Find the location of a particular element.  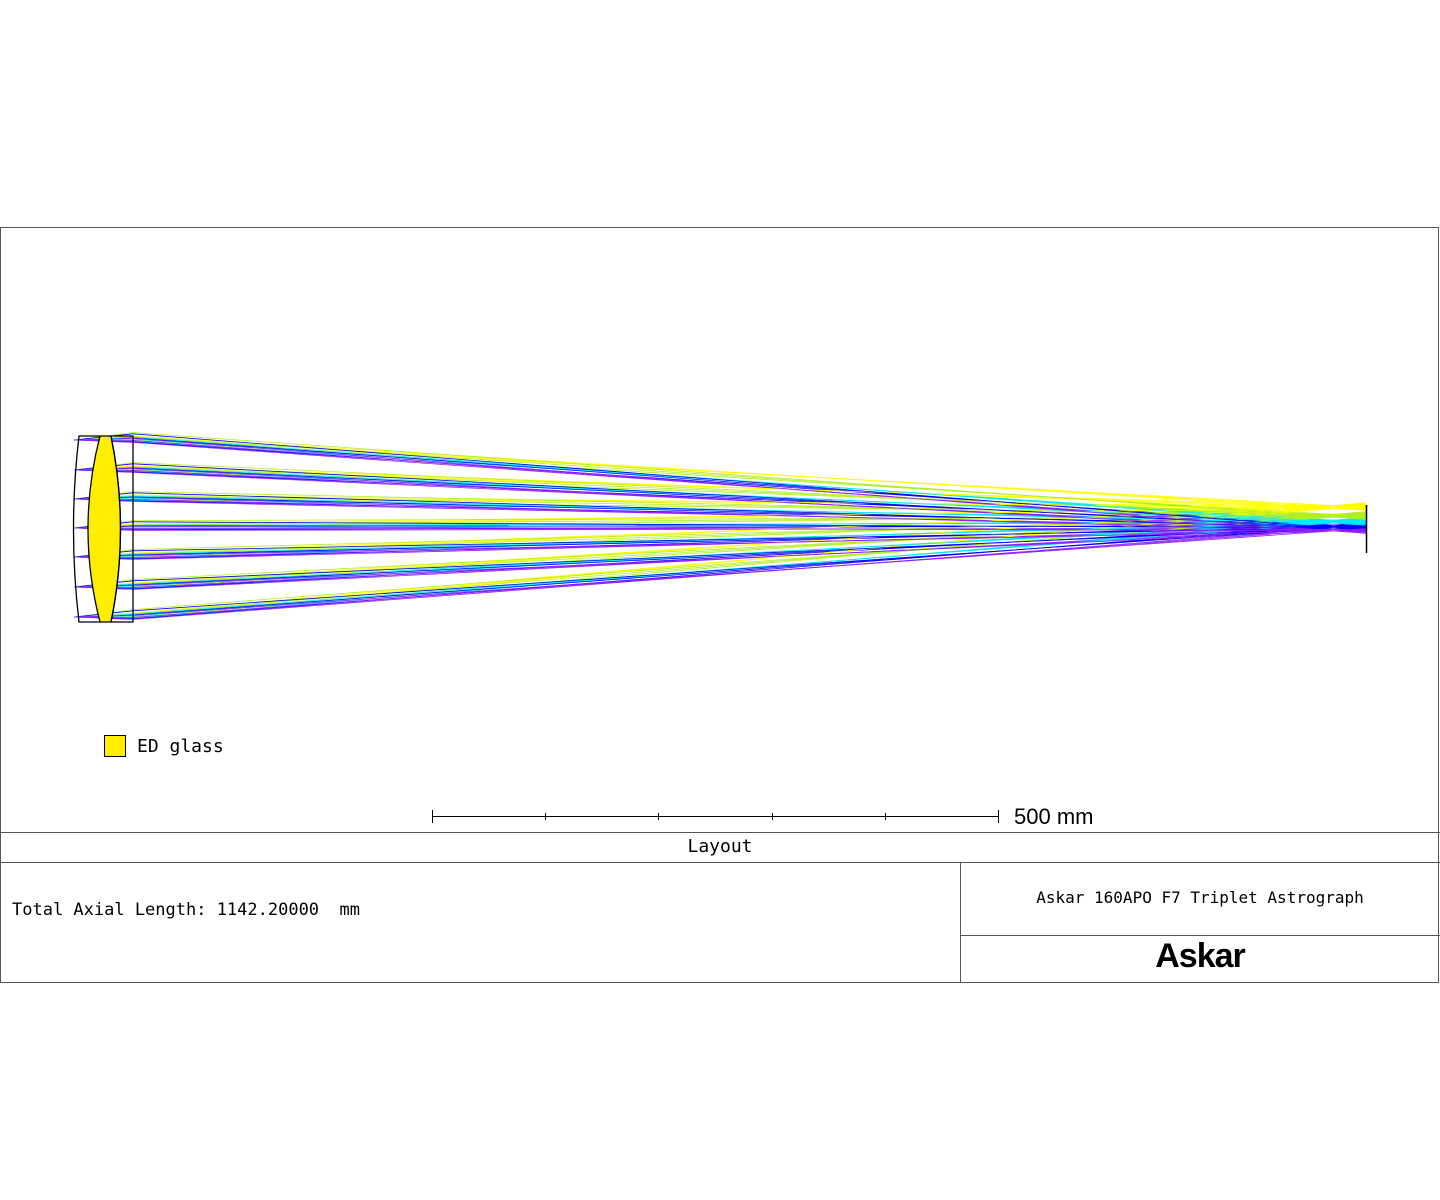

lens-title: Askar 160APO F7 Triplet Astrograph is located at coordinates (1200, 897).